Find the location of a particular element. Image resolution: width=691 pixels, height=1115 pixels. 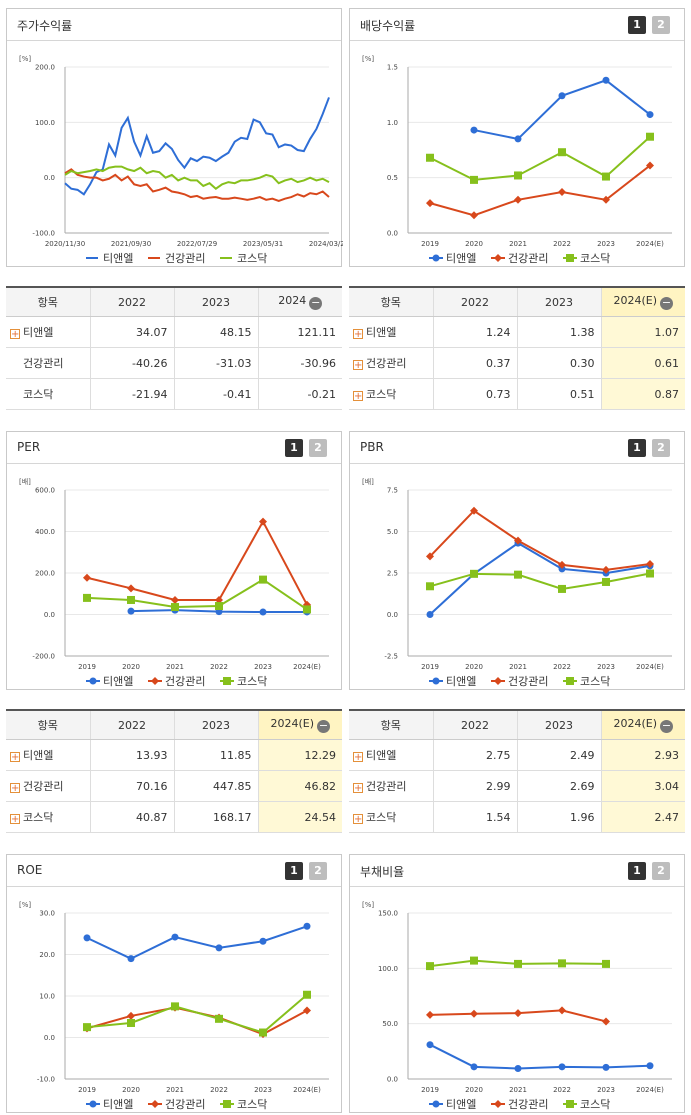

table-cell: 1.07 is located at coordinates (642, 332).